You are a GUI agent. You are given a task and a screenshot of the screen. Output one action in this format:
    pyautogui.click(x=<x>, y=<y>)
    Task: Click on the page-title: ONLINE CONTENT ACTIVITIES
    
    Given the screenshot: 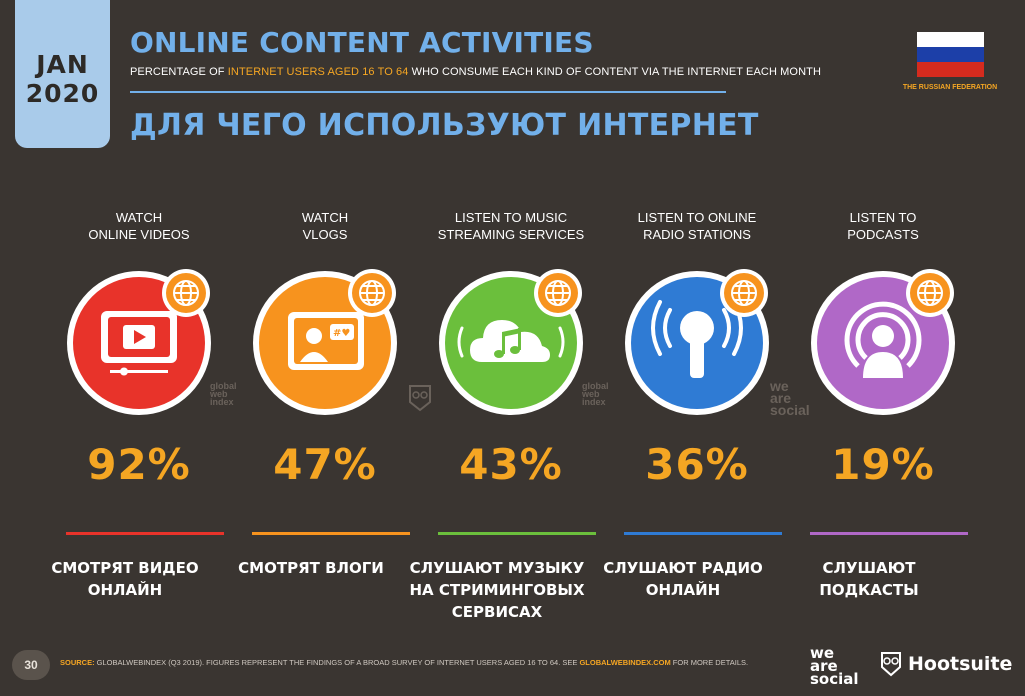 What is the action you would take?
    pyautogui.click(x=362, y=42)
    